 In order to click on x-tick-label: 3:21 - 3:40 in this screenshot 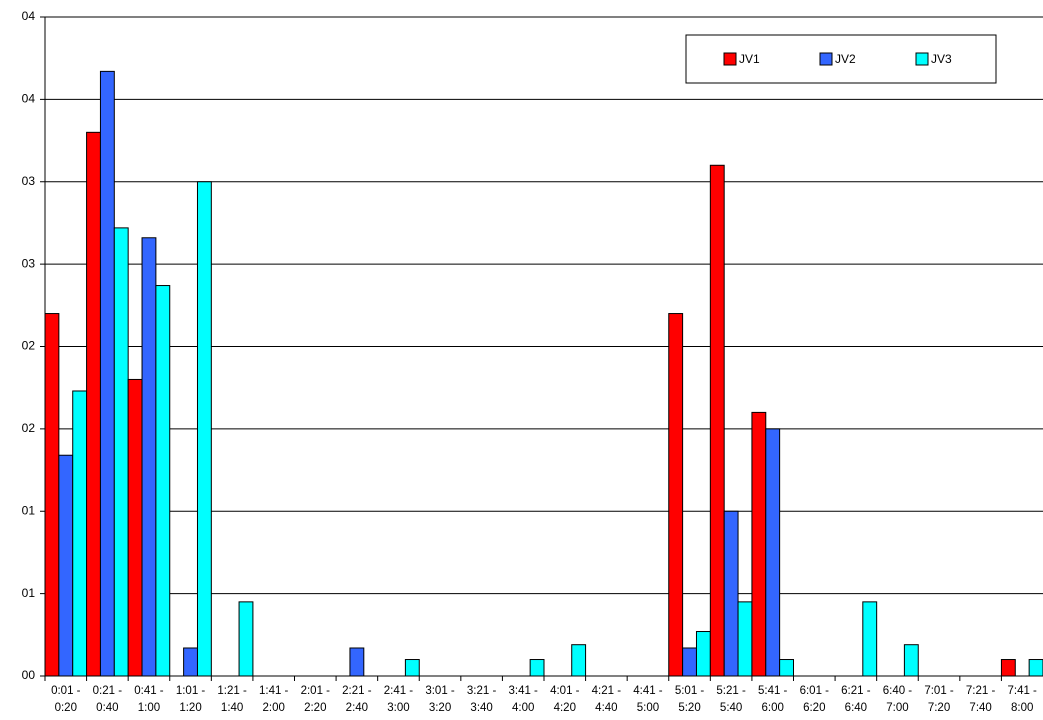, I will do `click(481, 699)`.